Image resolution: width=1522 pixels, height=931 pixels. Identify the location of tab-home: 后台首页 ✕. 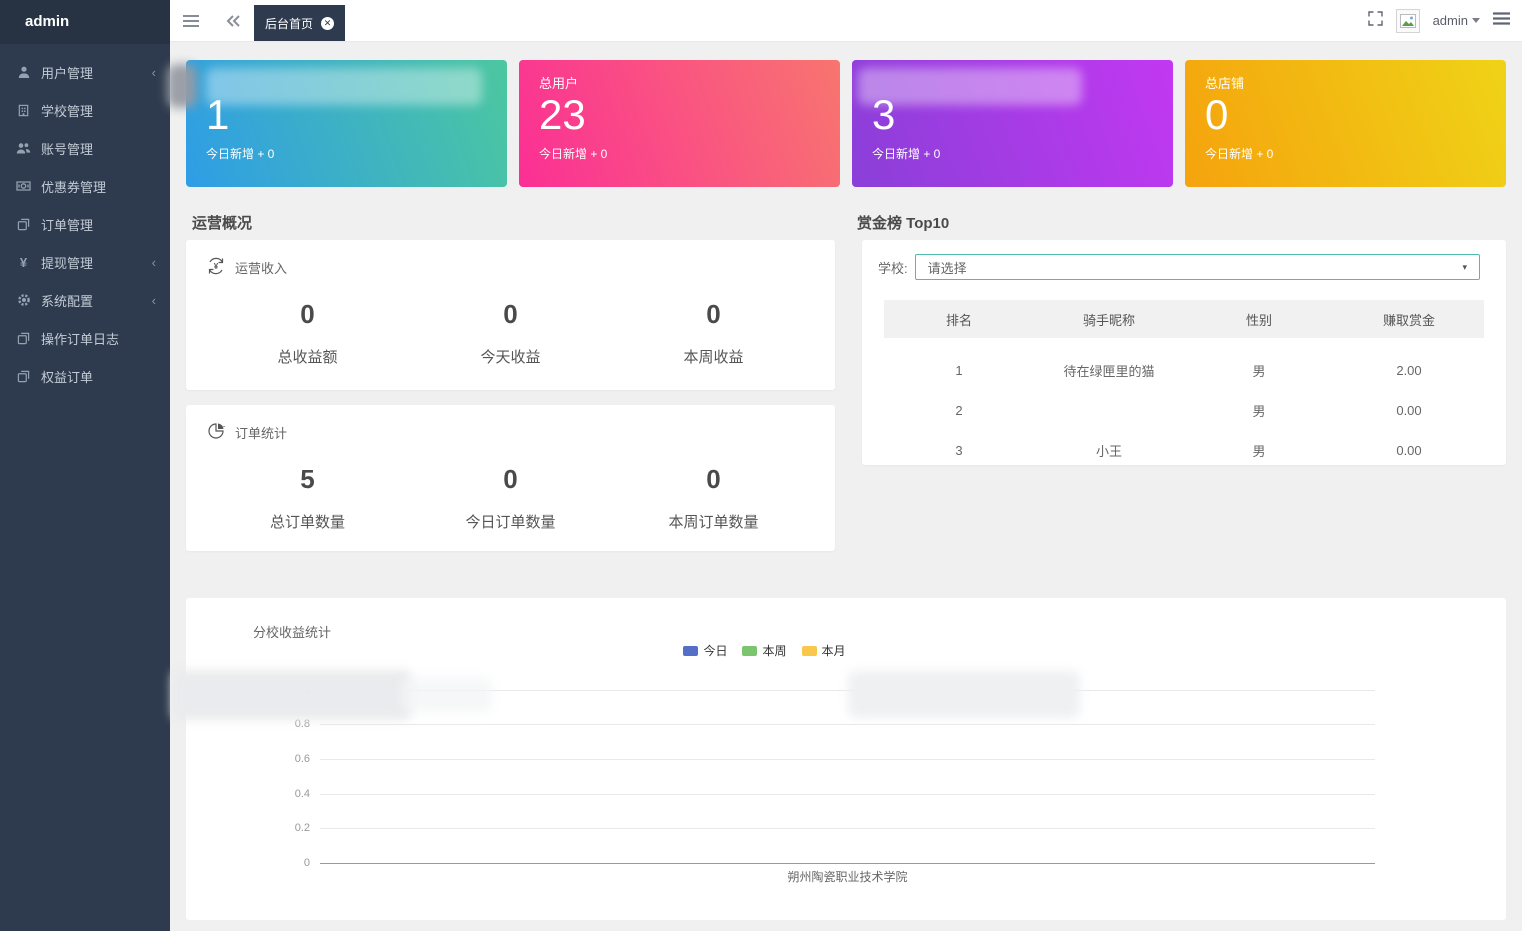
(300, 23).